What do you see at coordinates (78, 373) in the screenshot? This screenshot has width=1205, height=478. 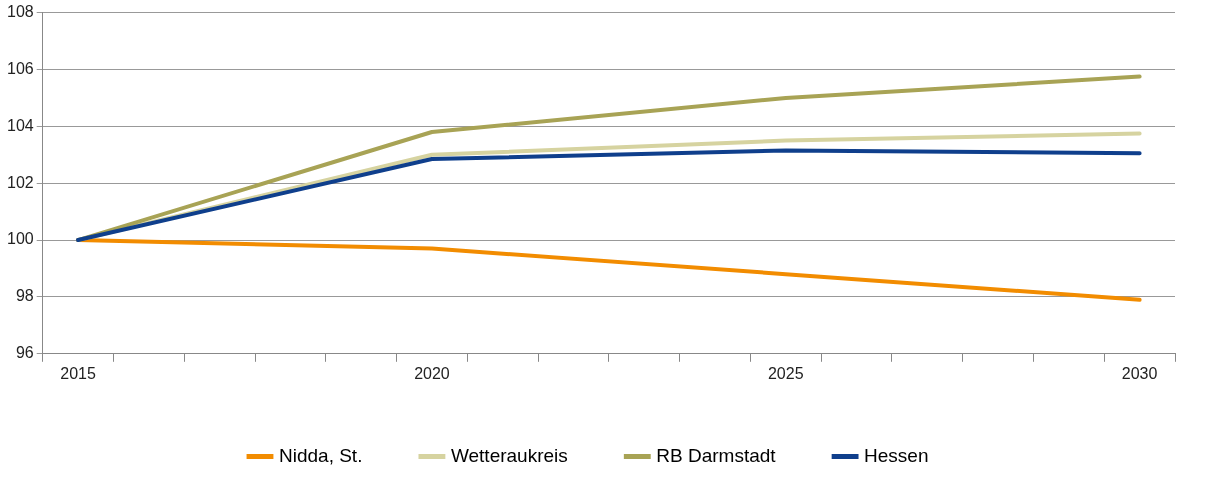 I see `x-tick-label: 2015` at bounding box center [78, 373].